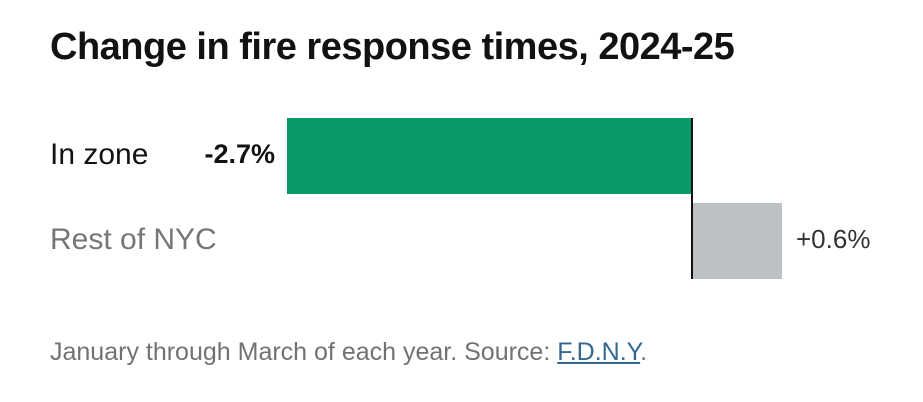 This screenshot has width=923, height=402. What do you see at coordinates (833, 239) in the screenshot?
I see `value-label-rest-of-nyc: +0.6%` at bounding box center [833, 239].